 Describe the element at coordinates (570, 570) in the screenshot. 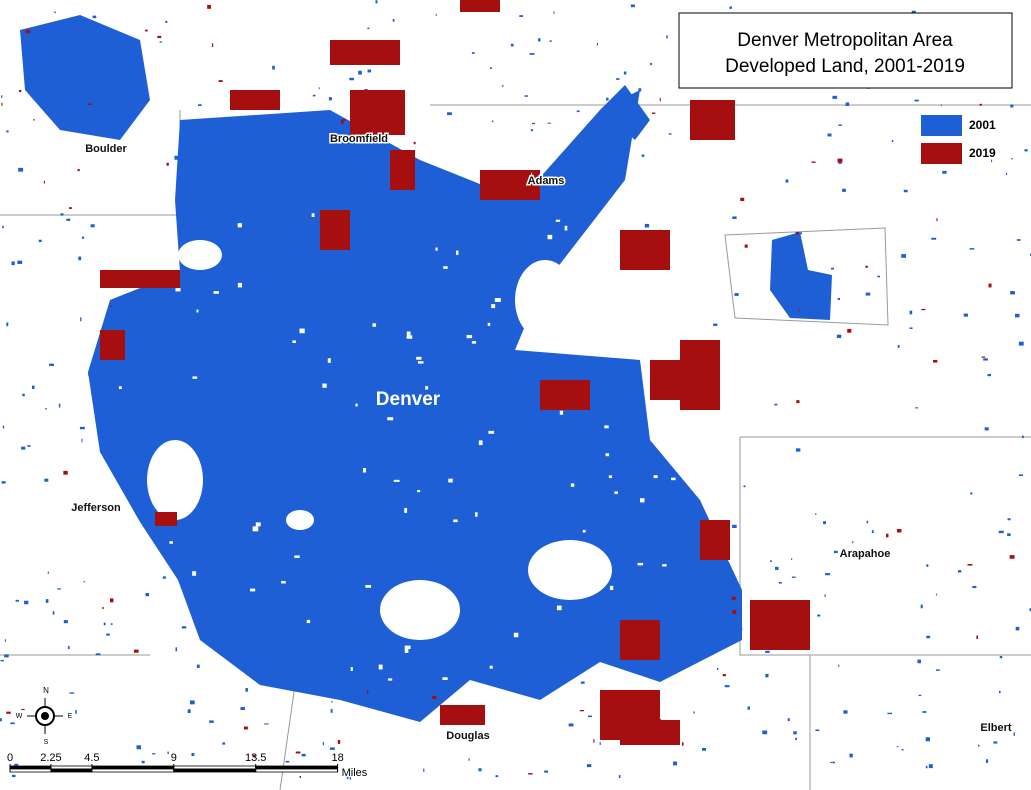

I see `undeveloped-area` at that location.